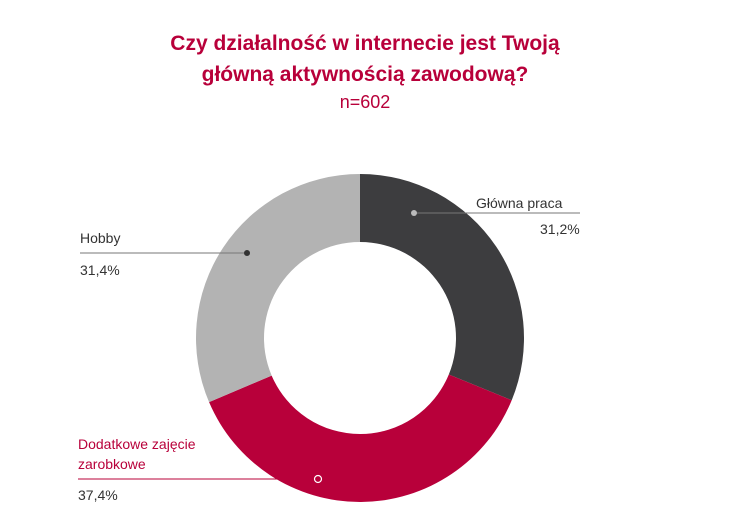 Image resolution: width=730 pixels, height=530 pixels. I want to click on slice-value-glowna-praca: 31,2%, so click(560, 229).